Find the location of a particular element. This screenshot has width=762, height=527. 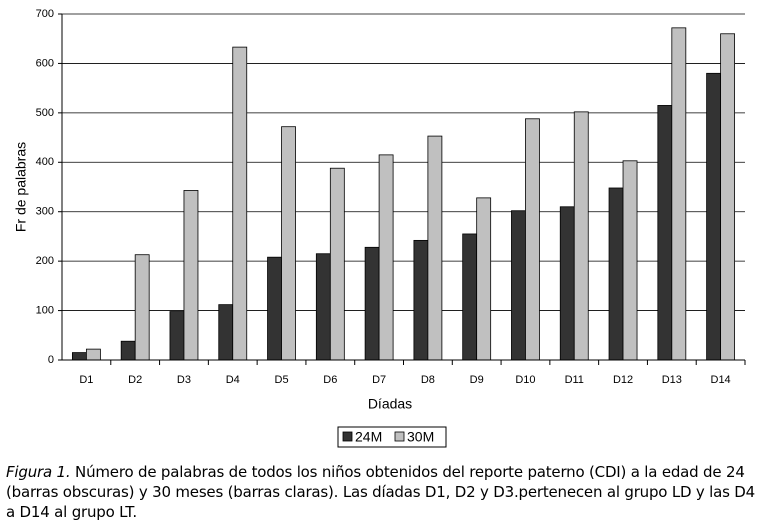

y-tick-label: 200 is located at coordinates (45, 261).